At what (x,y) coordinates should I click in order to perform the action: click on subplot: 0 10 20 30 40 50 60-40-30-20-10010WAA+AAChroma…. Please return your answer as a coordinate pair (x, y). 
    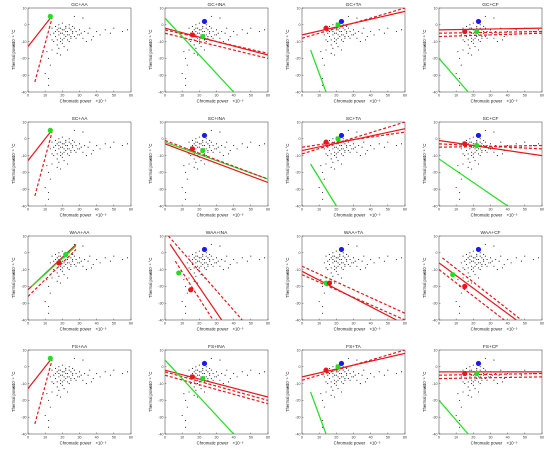
    Looking at the image, I should click on (72, 280).